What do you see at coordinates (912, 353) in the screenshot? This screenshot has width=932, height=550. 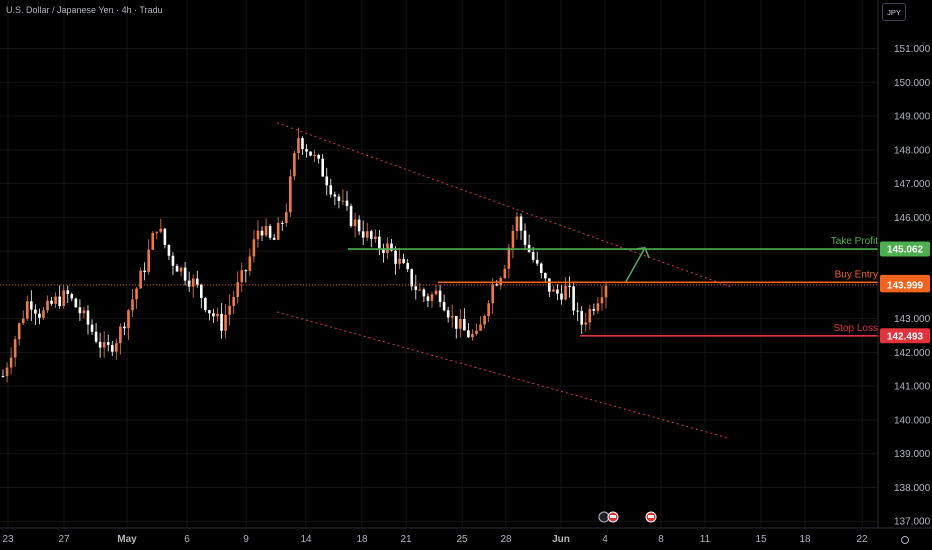 I see `y-tick-label: 142.000` at bounding box center [912, 353].